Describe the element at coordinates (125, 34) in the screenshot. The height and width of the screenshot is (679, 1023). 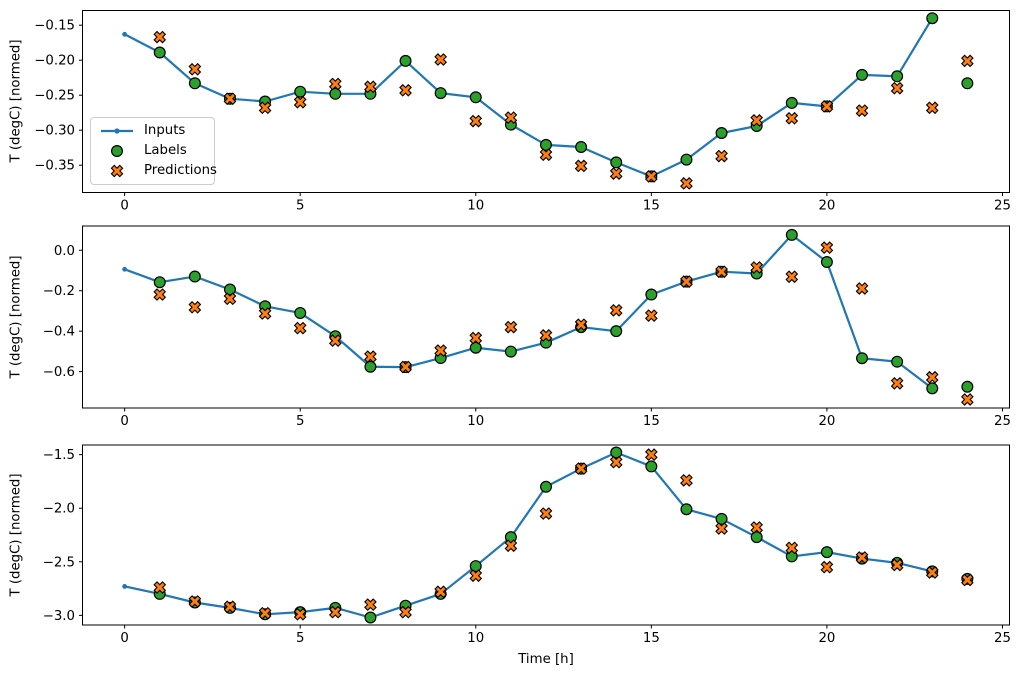
I see `inputs-point` at that location.